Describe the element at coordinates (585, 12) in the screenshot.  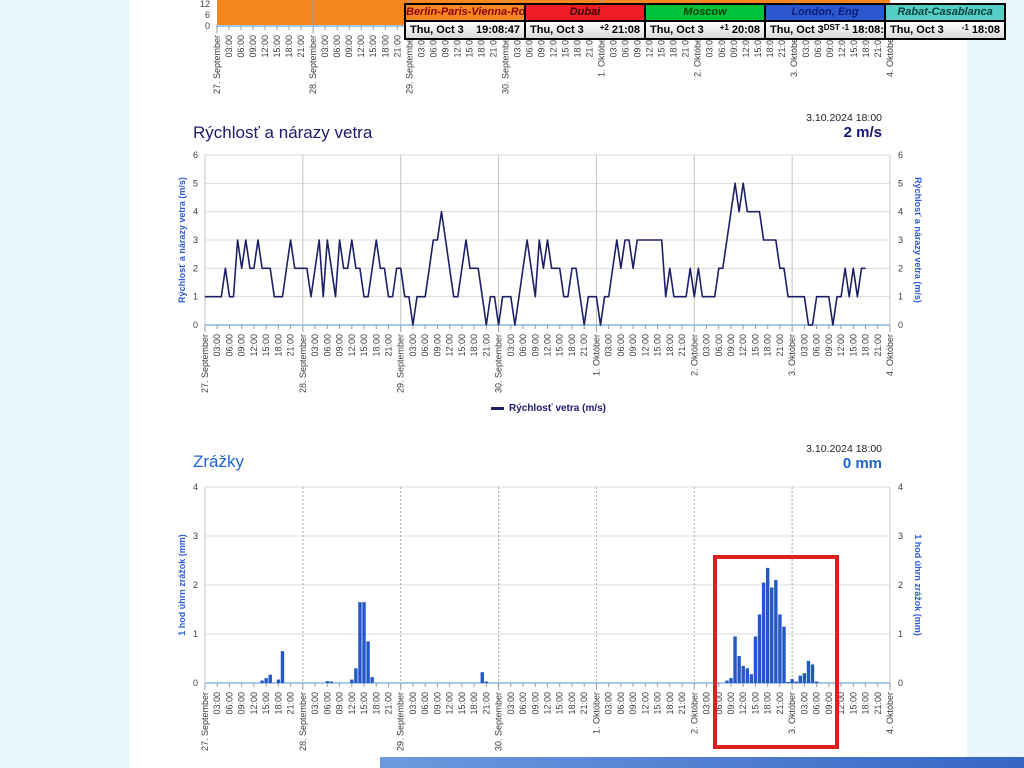
I see `clock-city-label: Dubai` at that location.